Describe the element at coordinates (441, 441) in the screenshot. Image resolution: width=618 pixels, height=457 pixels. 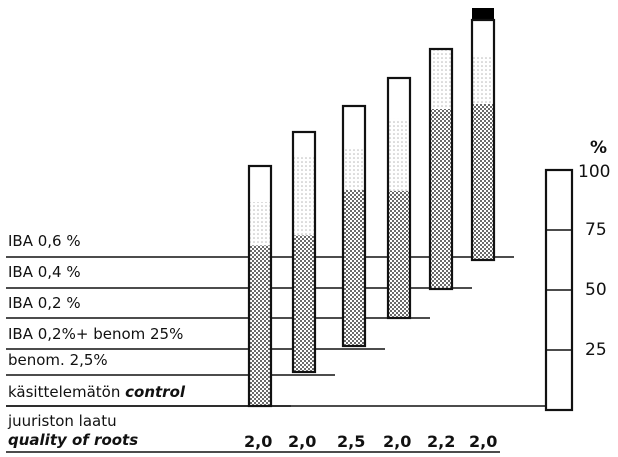
I see `quality-value-4: 2,2` at that location.